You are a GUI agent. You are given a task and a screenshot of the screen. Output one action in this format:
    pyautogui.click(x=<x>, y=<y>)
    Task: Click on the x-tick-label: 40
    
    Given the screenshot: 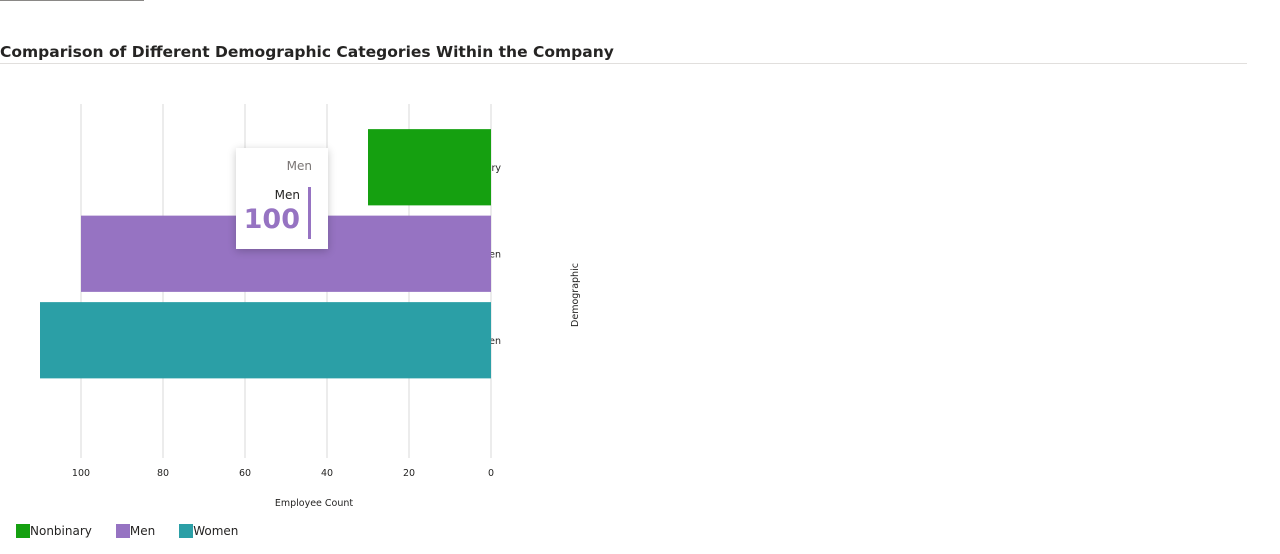 What is the action you would take?
    pyautogui.click(x=327, y=473)
    